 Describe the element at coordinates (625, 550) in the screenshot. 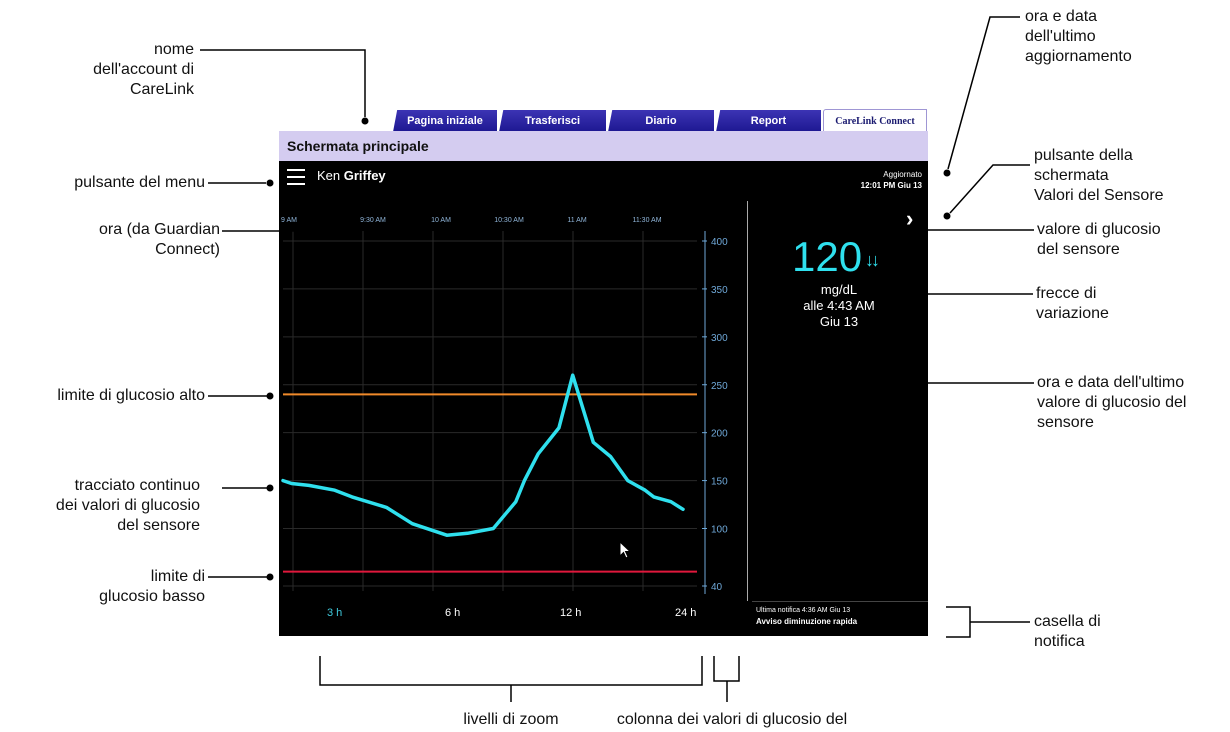

I see `cursor-icon` at that location.